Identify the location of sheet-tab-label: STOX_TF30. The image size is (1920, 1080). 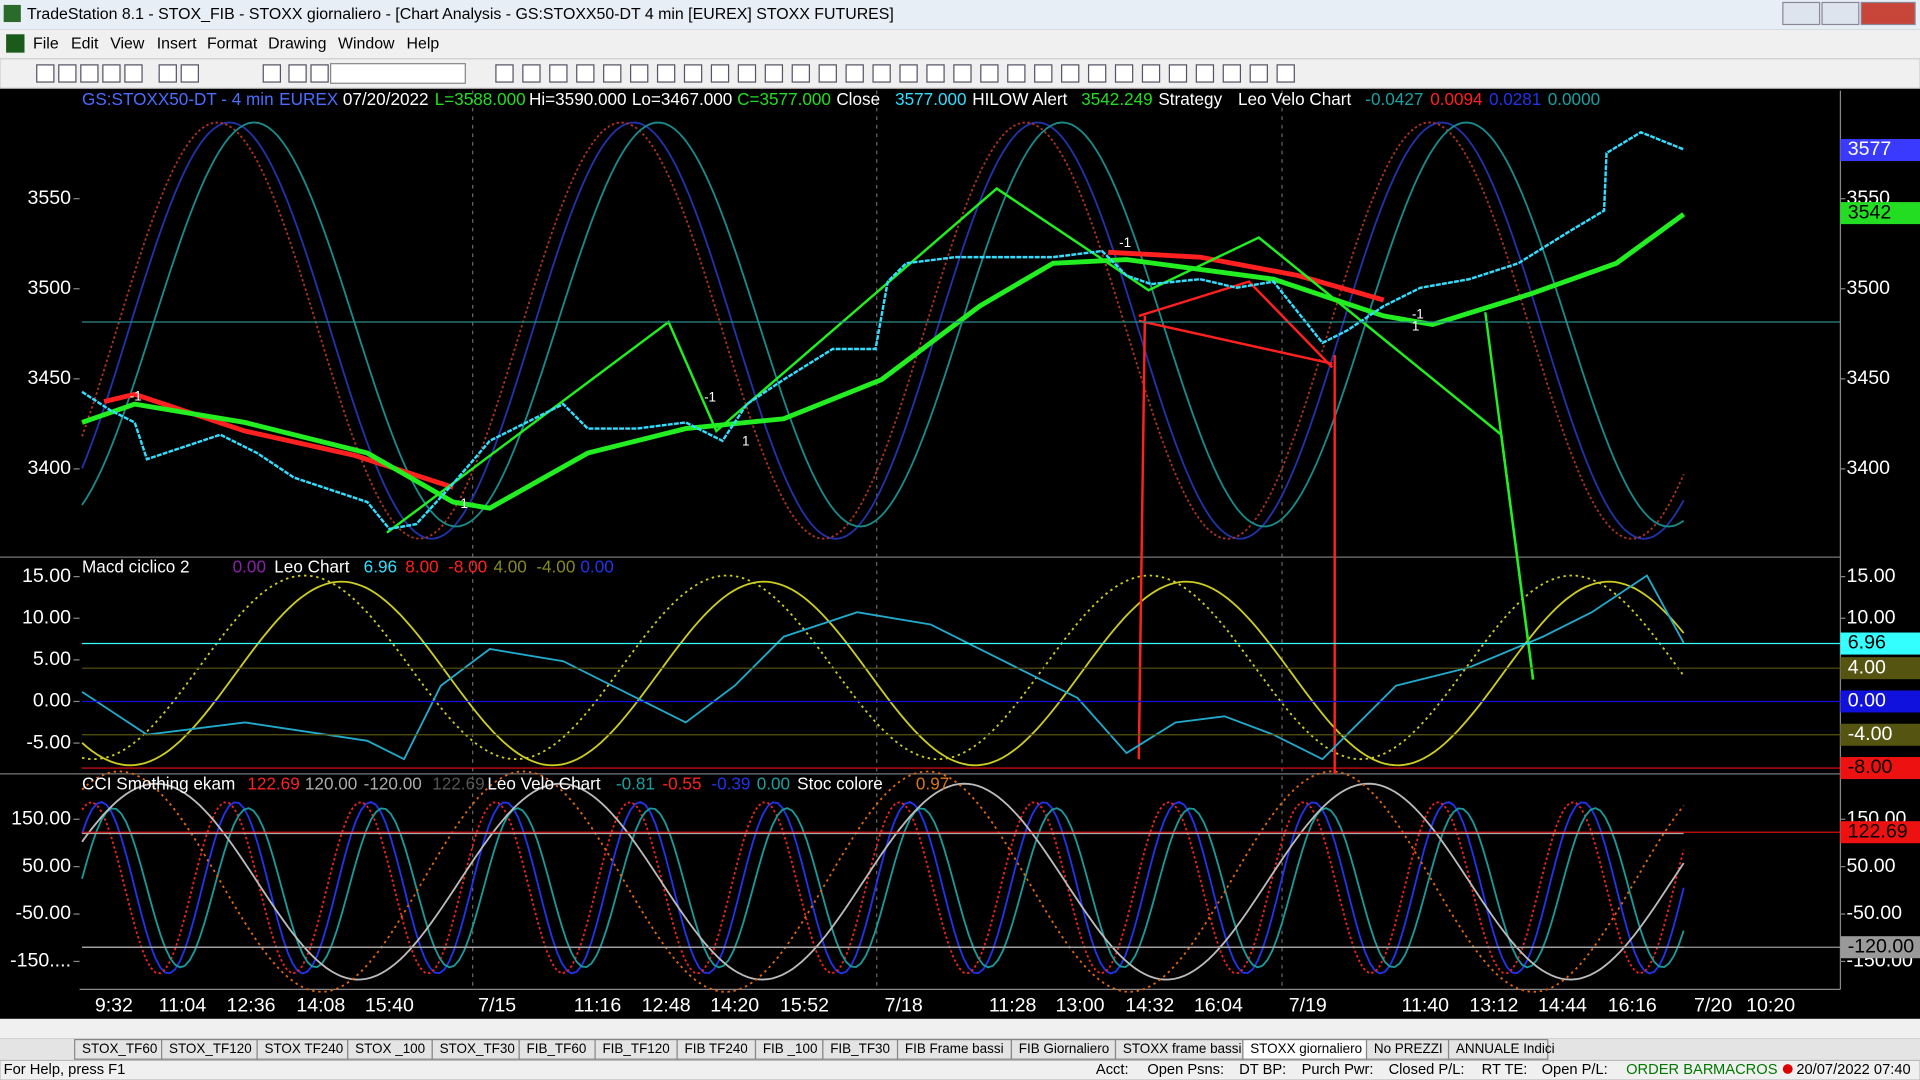
(477, 1048).